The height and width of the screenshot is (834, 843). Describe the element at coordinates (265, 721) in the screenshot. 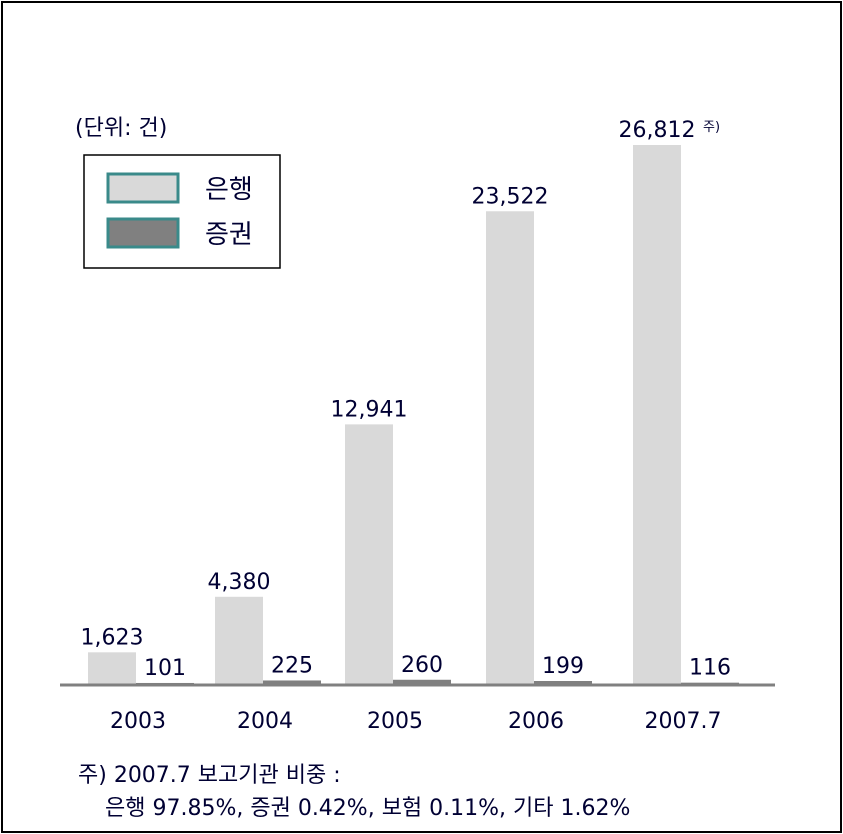

I see `x-tick-label: 2004` at that location.